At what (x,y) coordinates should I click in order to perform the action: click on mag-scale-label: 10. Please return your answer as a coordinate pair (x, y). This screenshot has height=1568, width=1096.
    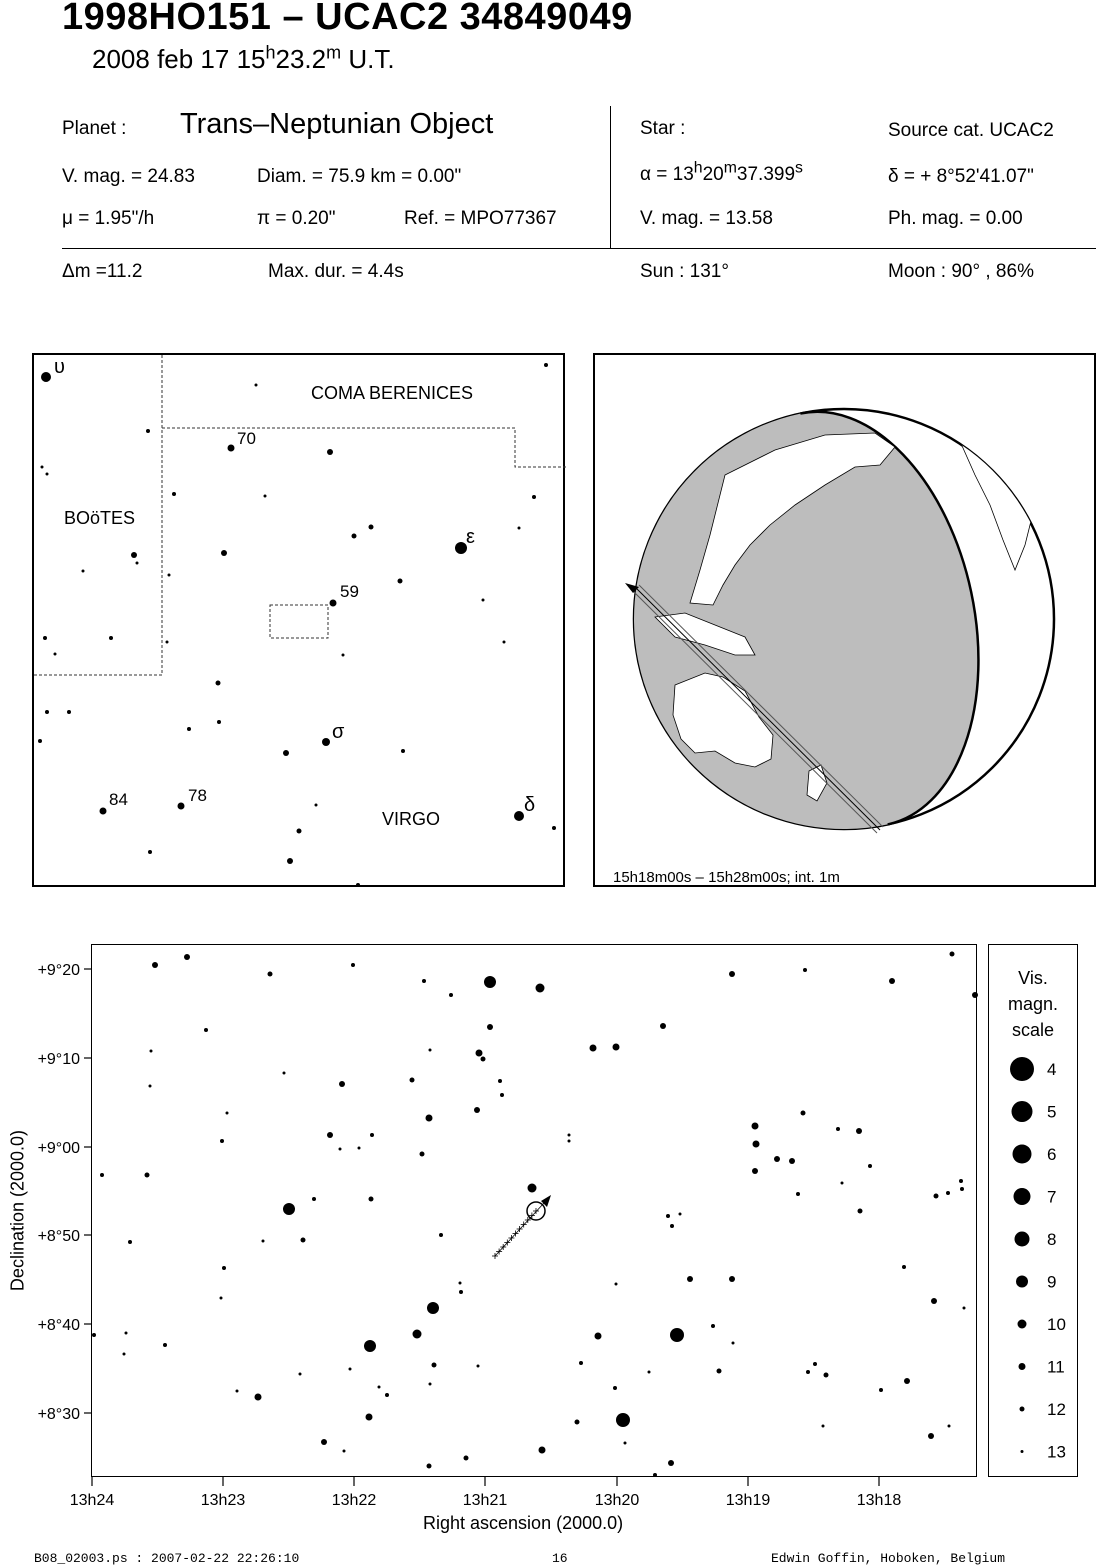
    Looking at the image, I should click on (1056, 1324).